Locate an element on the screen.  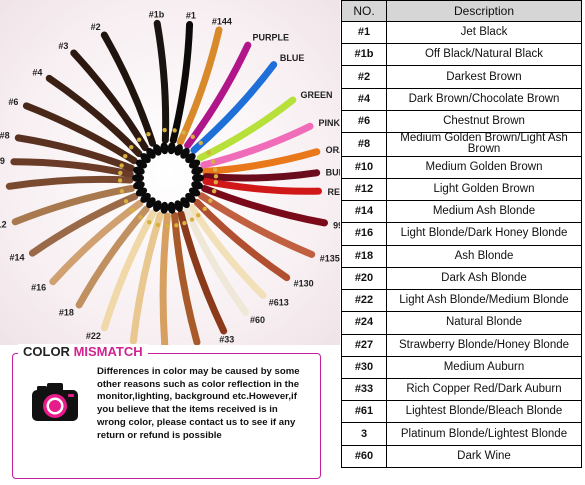
shade-label: PINK is located at coordinates (329, 123).